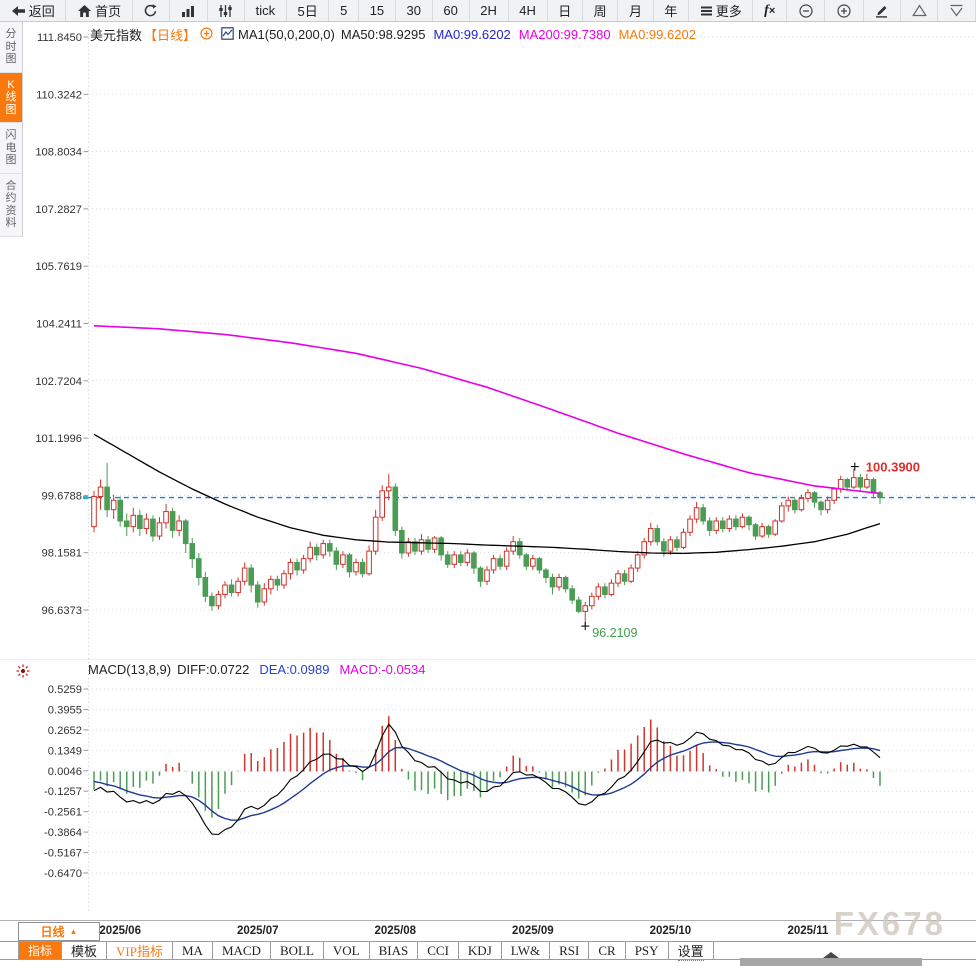 The height and width of the screenshot is (966, 976). I want to click on toolbar-item-5d: 5日, so click(308, 10).